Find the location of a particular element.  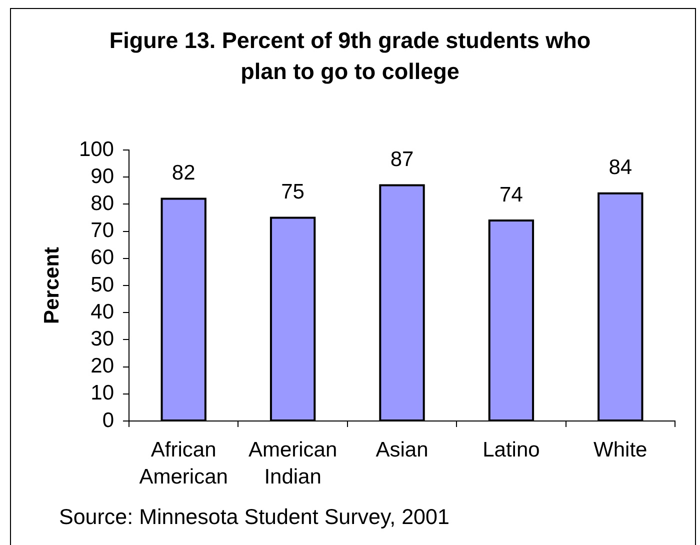

x-tick-label: Latino is located at coordinates (511, 450).